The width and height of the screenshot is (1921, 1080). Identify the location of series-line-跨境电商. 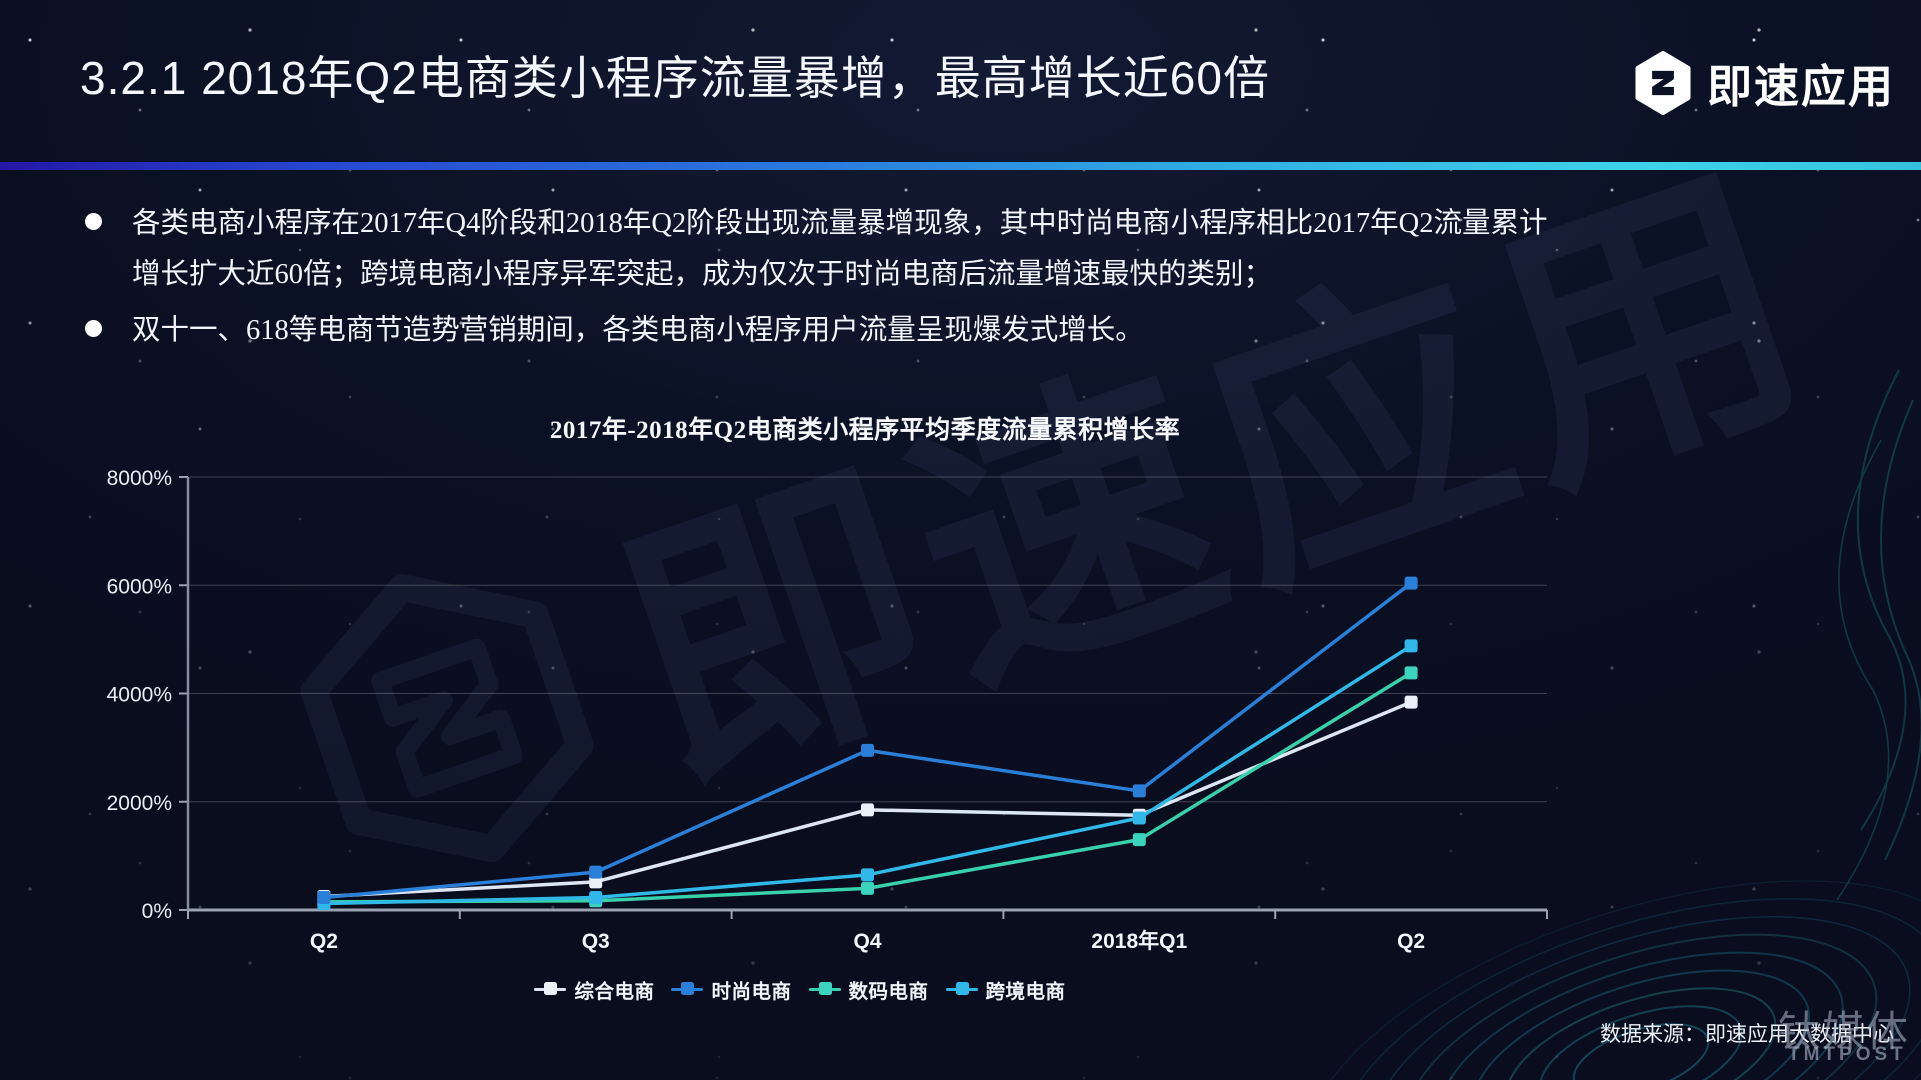
(867, 775).